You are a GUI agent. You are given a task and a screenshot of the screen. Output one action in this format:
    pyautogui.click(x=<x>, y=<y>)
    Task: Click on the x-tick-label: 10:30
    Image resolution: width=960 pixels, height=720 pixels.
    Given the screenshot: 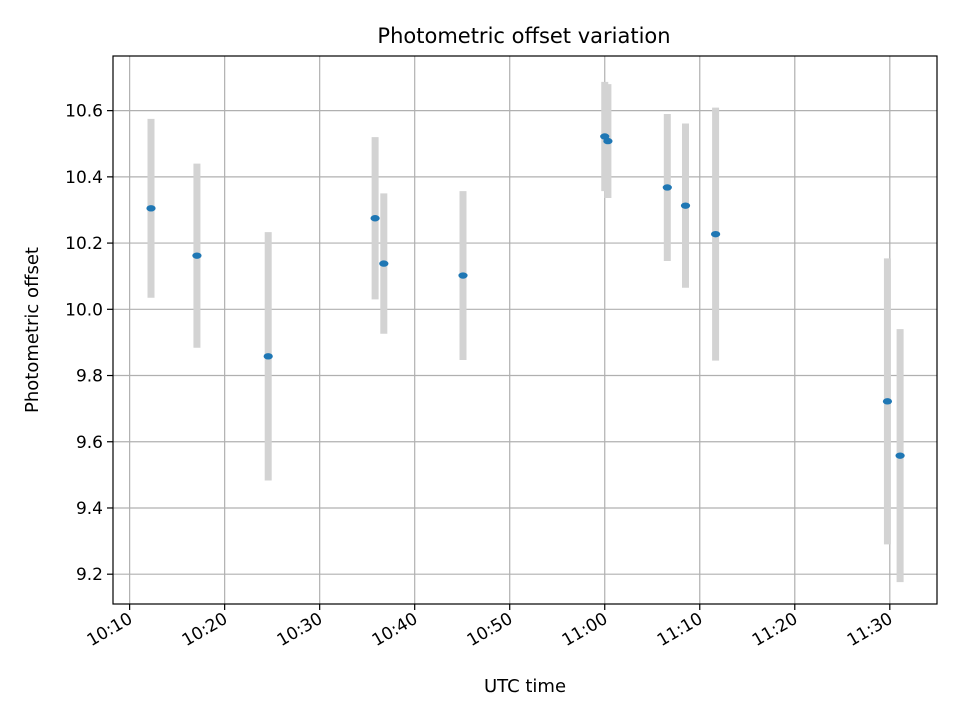 What is the action you would take?
    pyautogui.click(x=300, y=630)
    